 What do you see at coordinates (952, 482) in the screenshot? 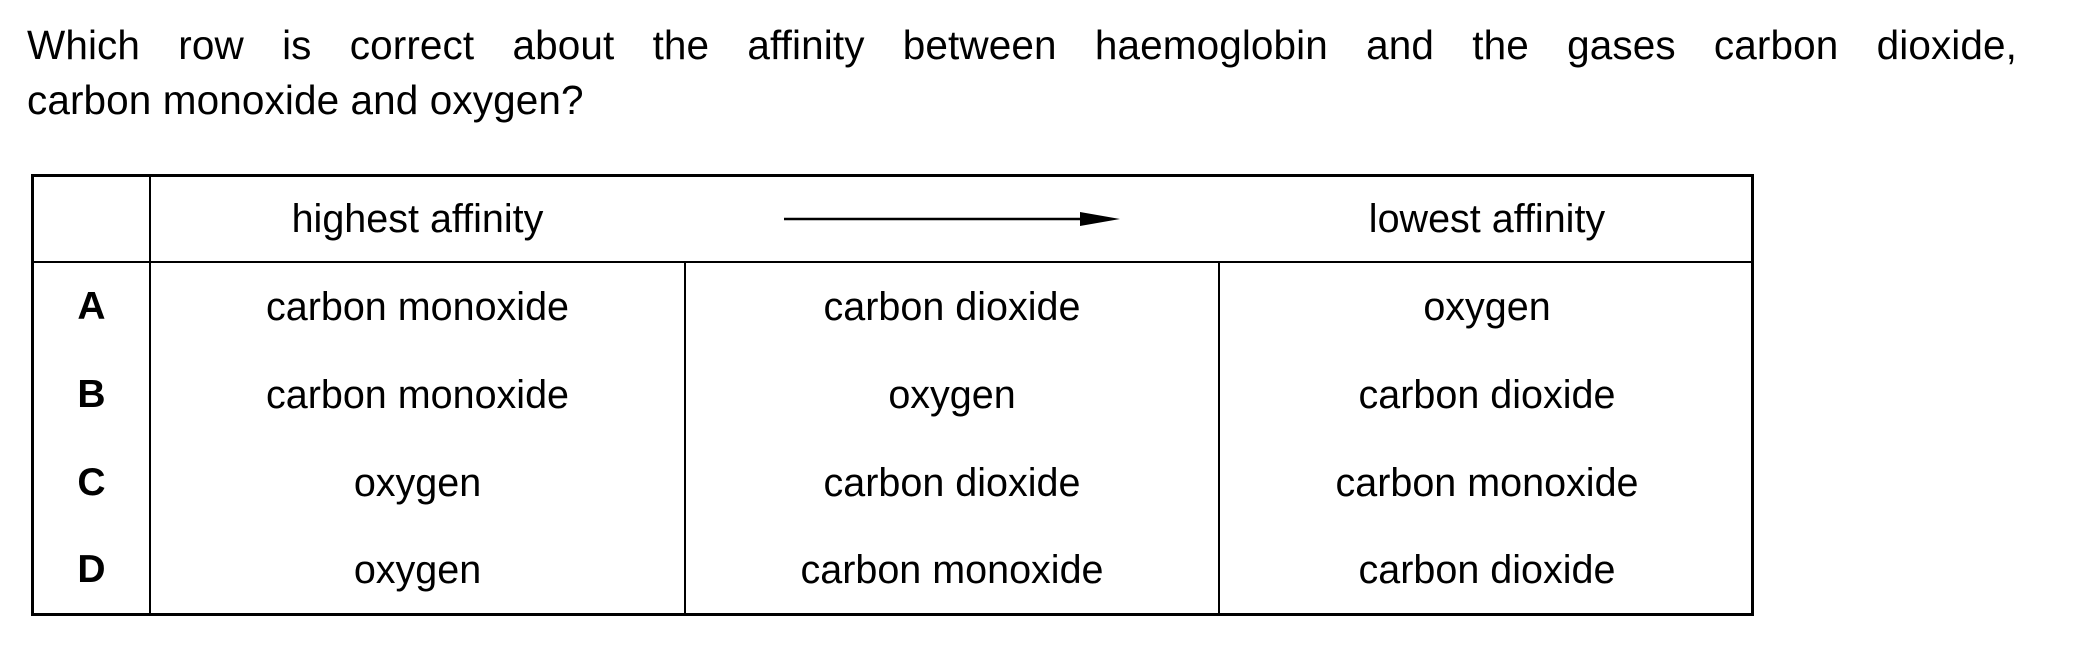
I see `row-c-col-2: carbon dioxide` at bounding box center [952, 482].